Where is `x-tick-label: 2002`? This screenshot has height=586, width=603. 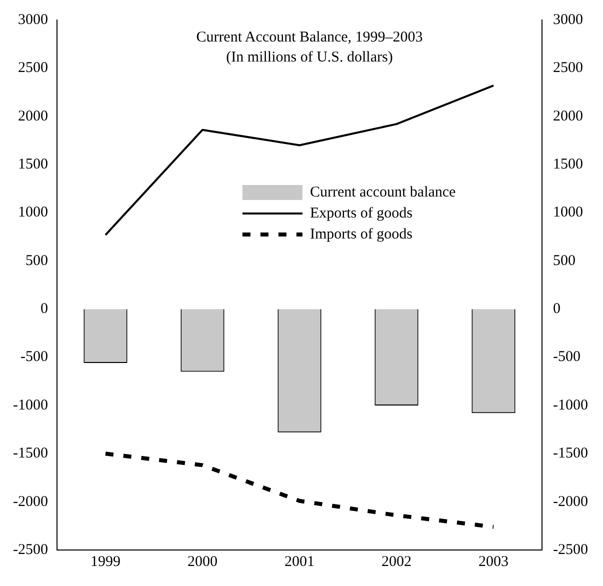 x-tick-label: 2002 is located at coordinates (397, 562).